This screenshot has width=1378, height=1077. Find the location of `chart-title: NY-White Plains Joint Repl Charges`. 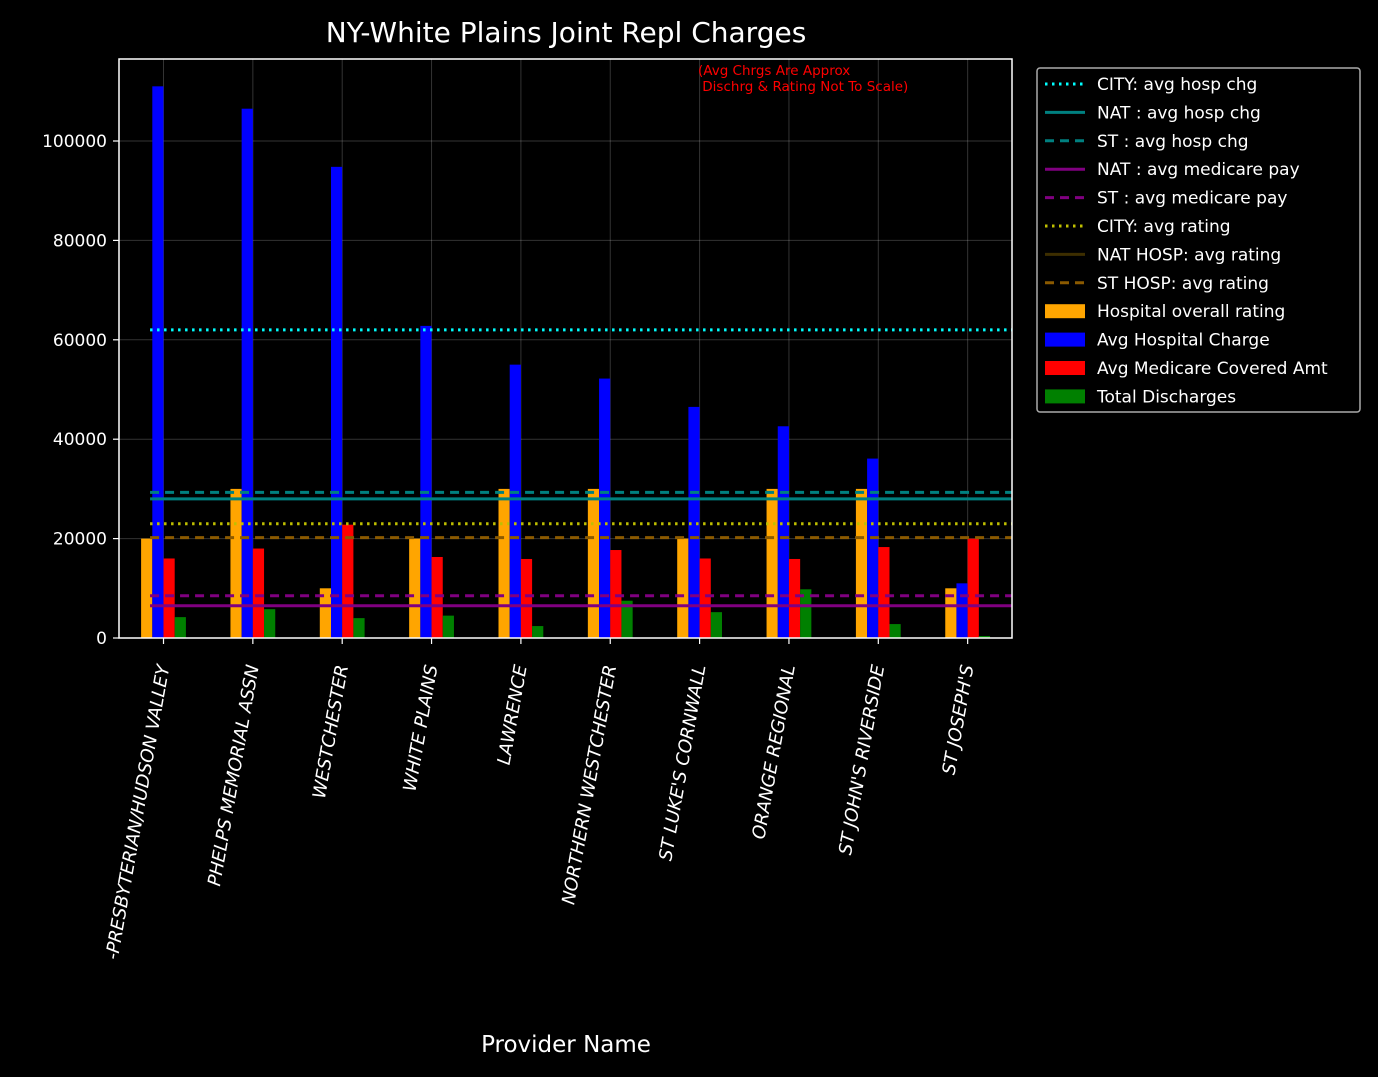

chart-title: NY-White Plains Joint Repl Charges is located at coordinates (566, 32).